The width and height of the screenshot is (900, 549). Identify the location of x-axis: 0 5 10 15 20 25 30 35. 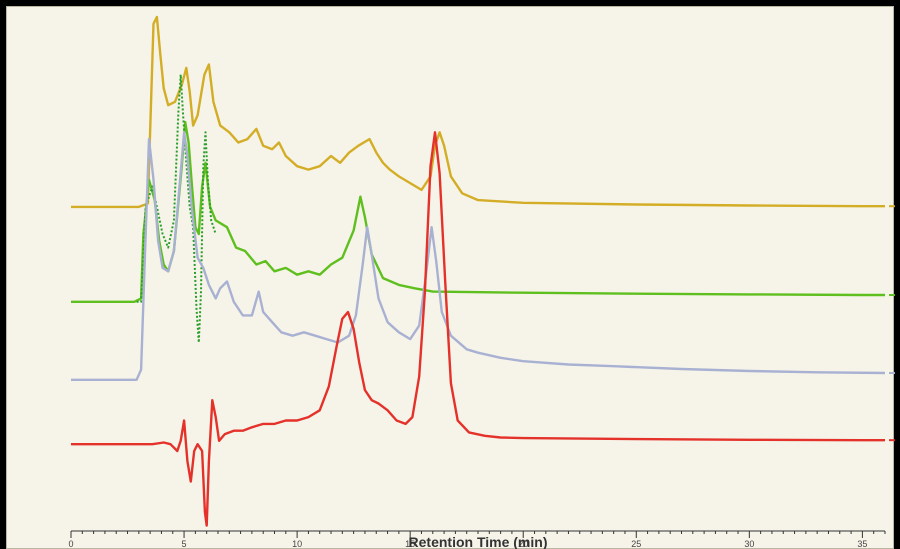
(477, 539).